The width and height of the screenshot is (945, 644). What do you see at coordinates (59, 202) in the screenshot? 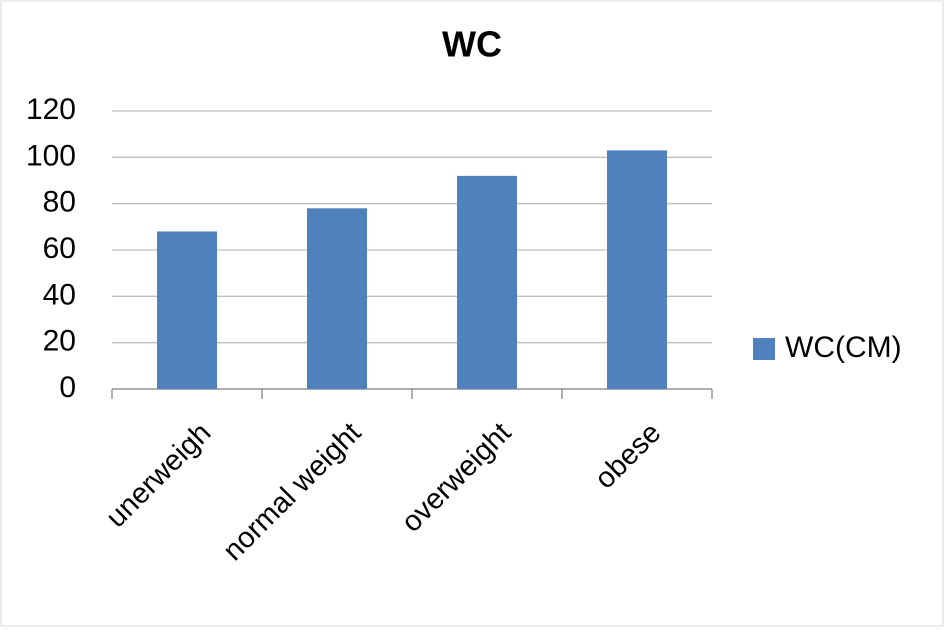
I see `y-tick-label: 80` at bounding box center [59, 202].